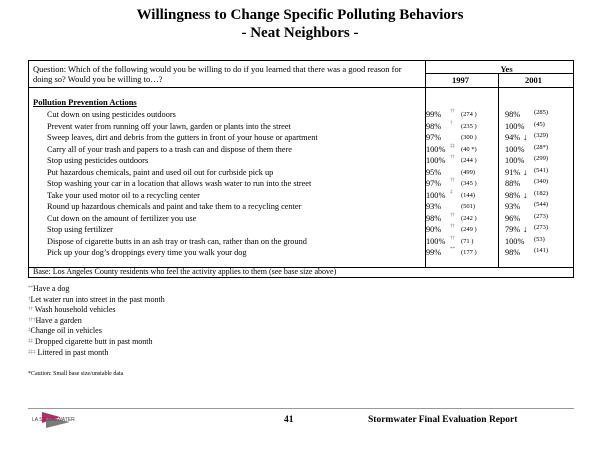  Describe the element at coordinates (468, 195) in the screenshot. I see `base-1997: (144)` at that location.